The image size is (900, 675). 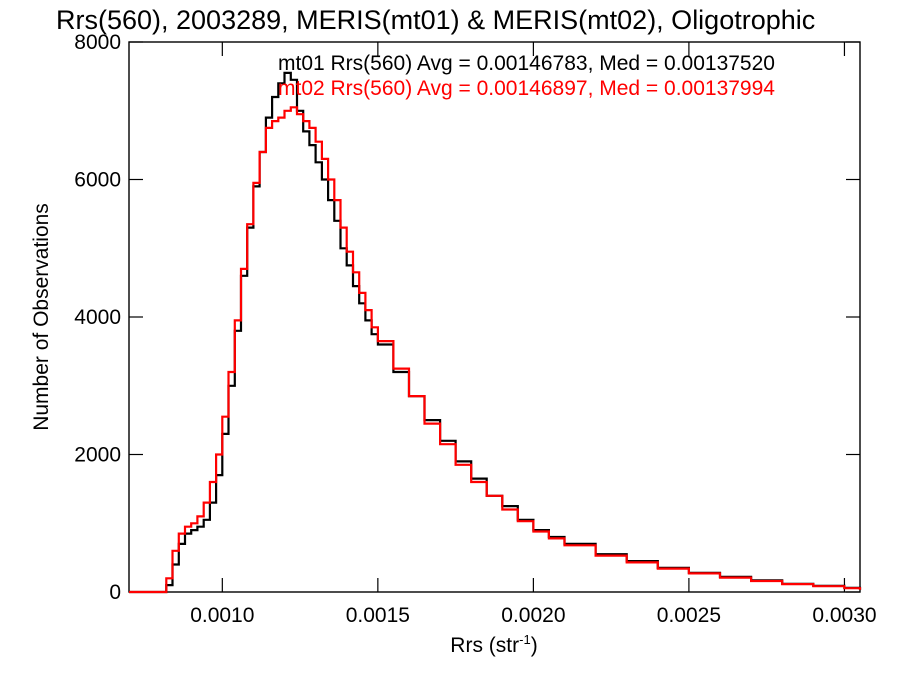 I want to click on y-tick-labels: 0 2000 4000 6000 8000, so click(x=97, y=317).